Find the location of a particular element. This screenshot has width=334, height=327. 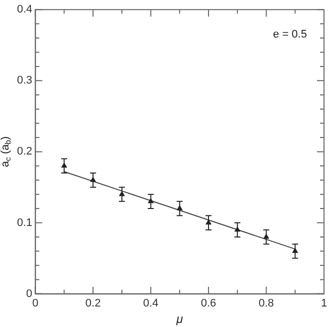

y-tick-label: 0.4 is located at coordinates (24, 10).